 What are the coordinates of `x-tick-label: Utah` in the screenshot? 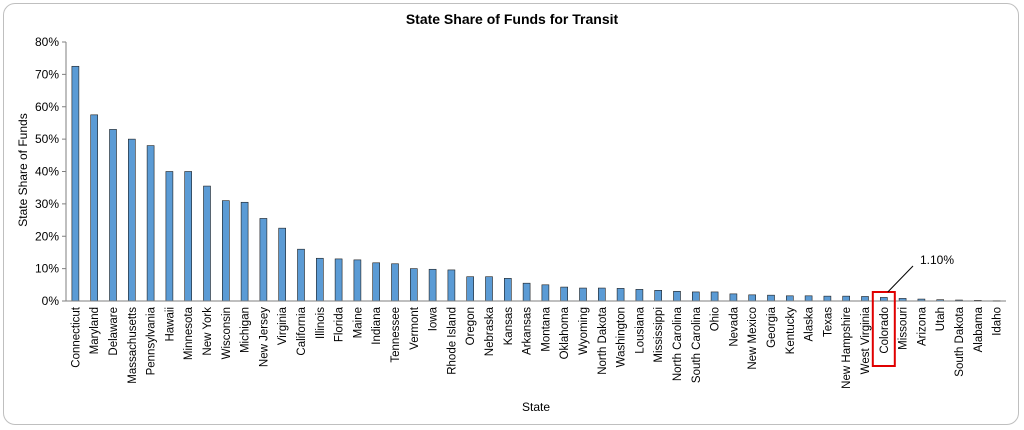 It's located at (941, 319).